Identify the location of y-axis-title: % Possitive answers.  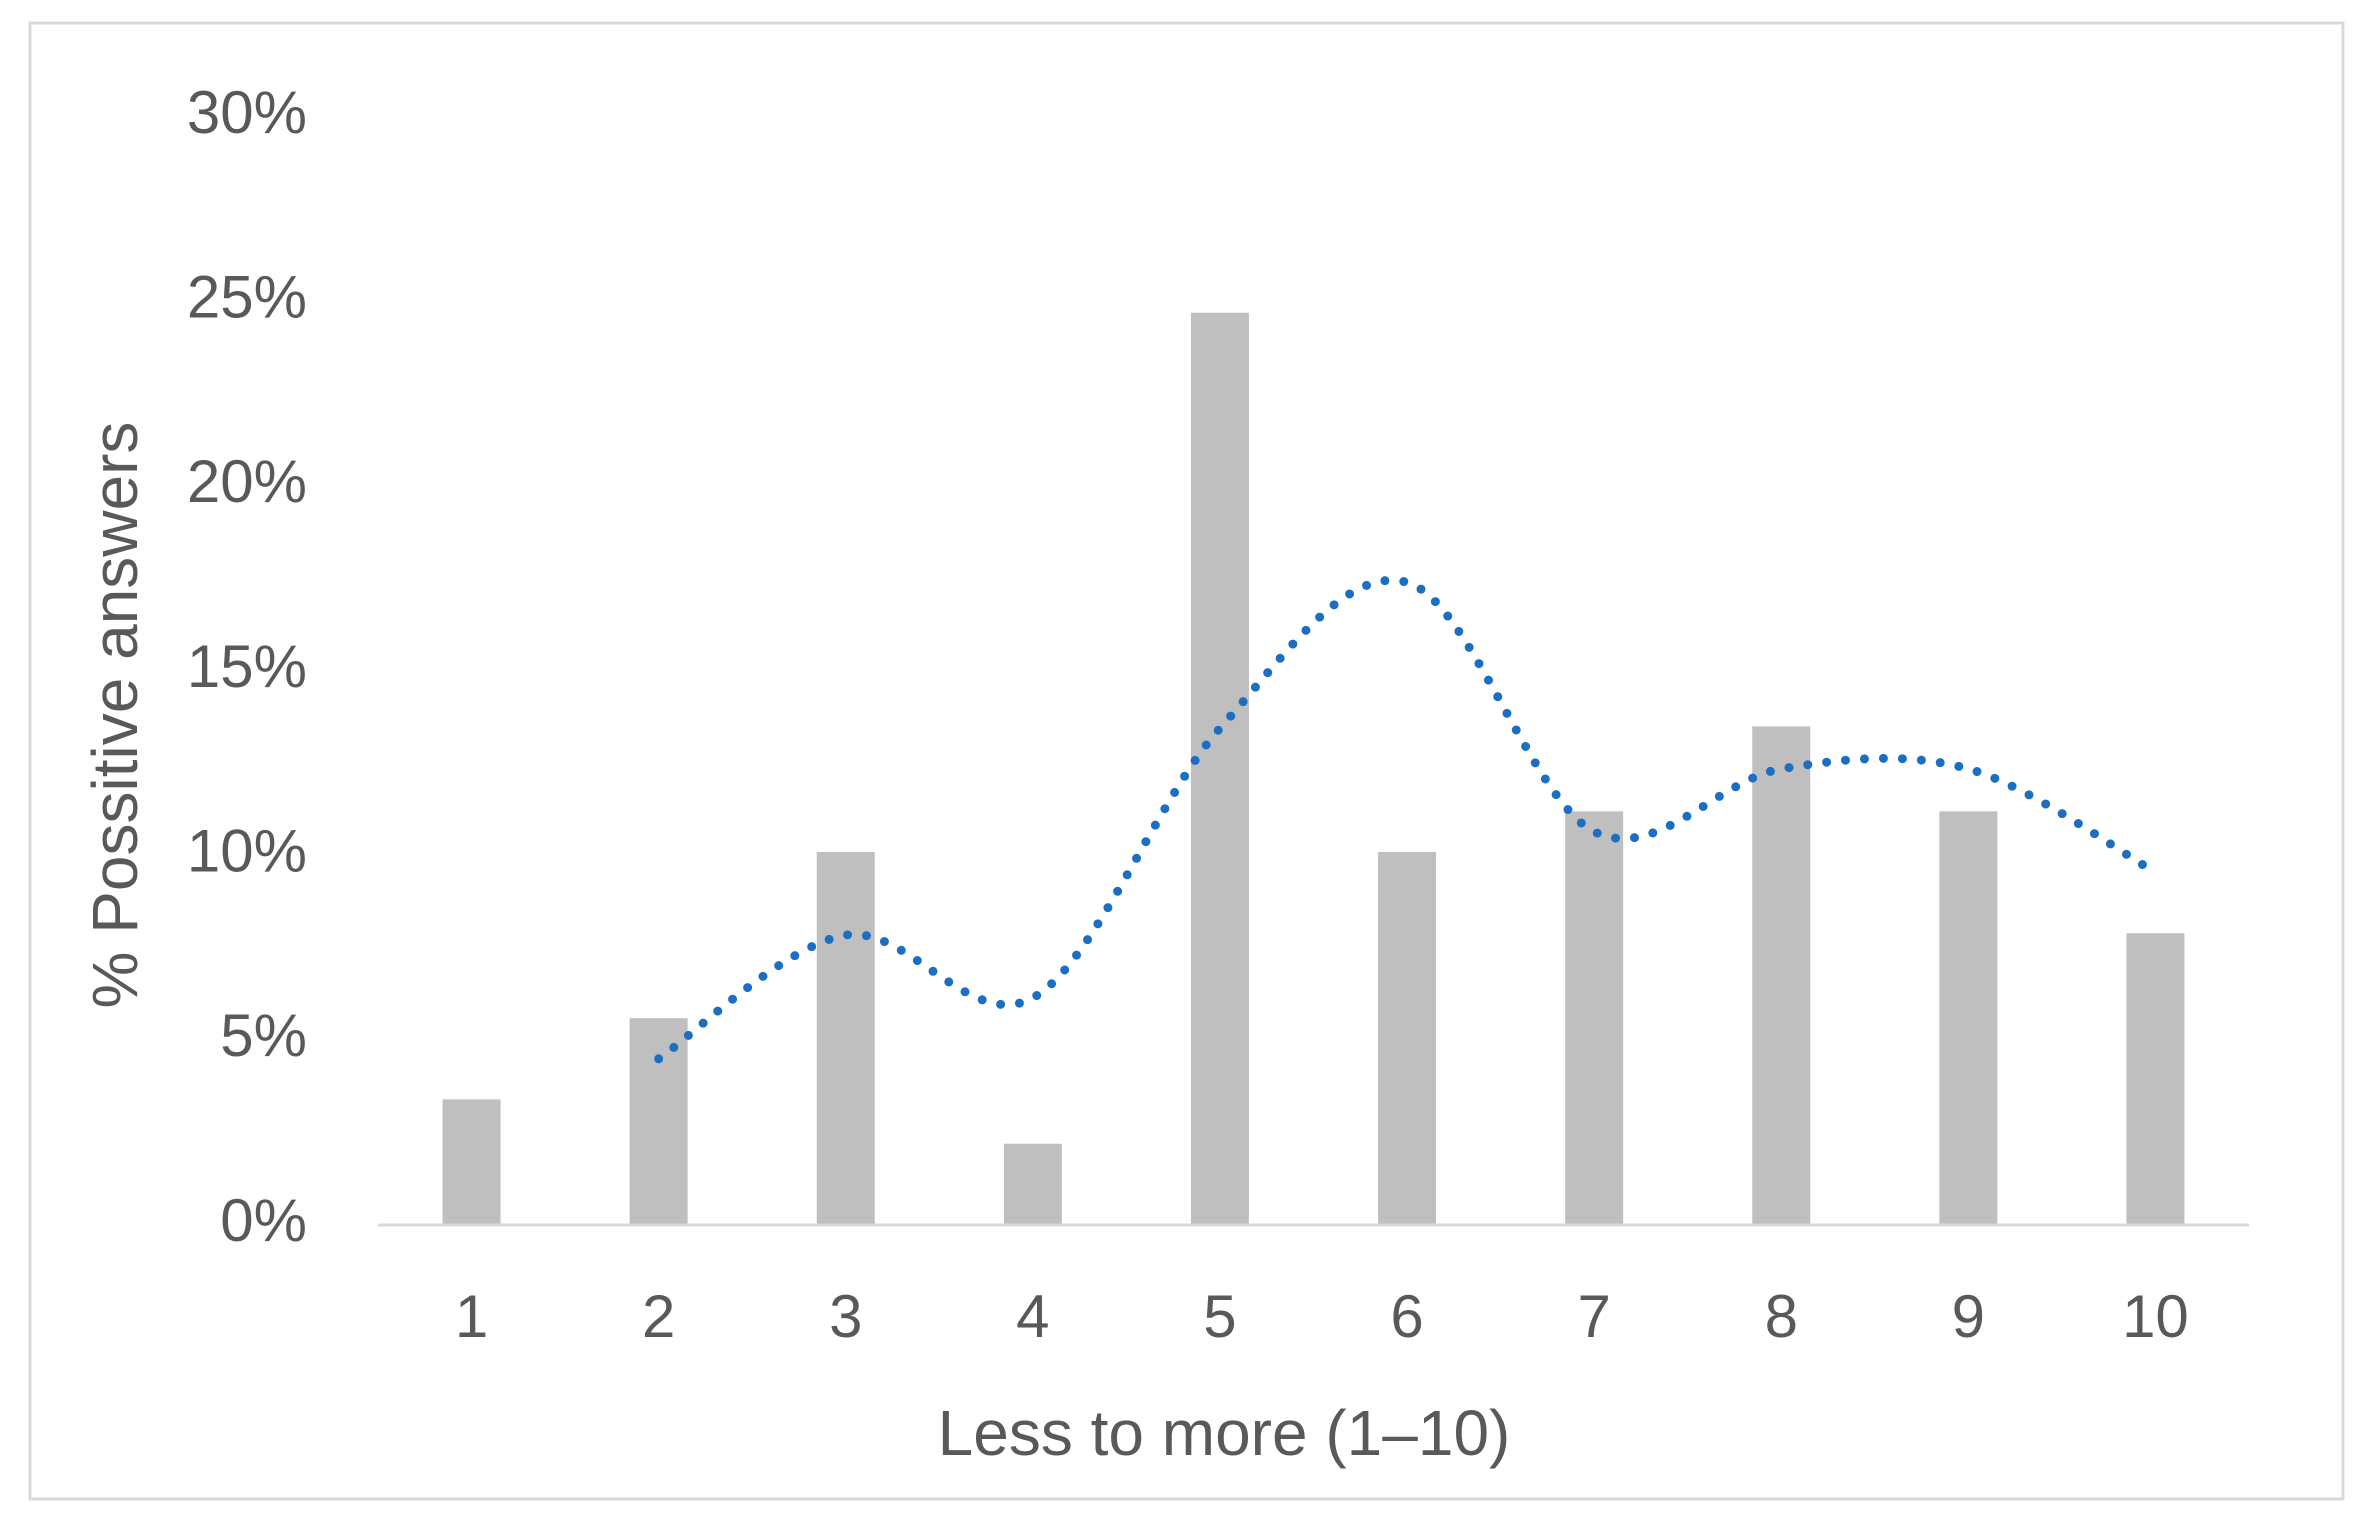
(115, 715).